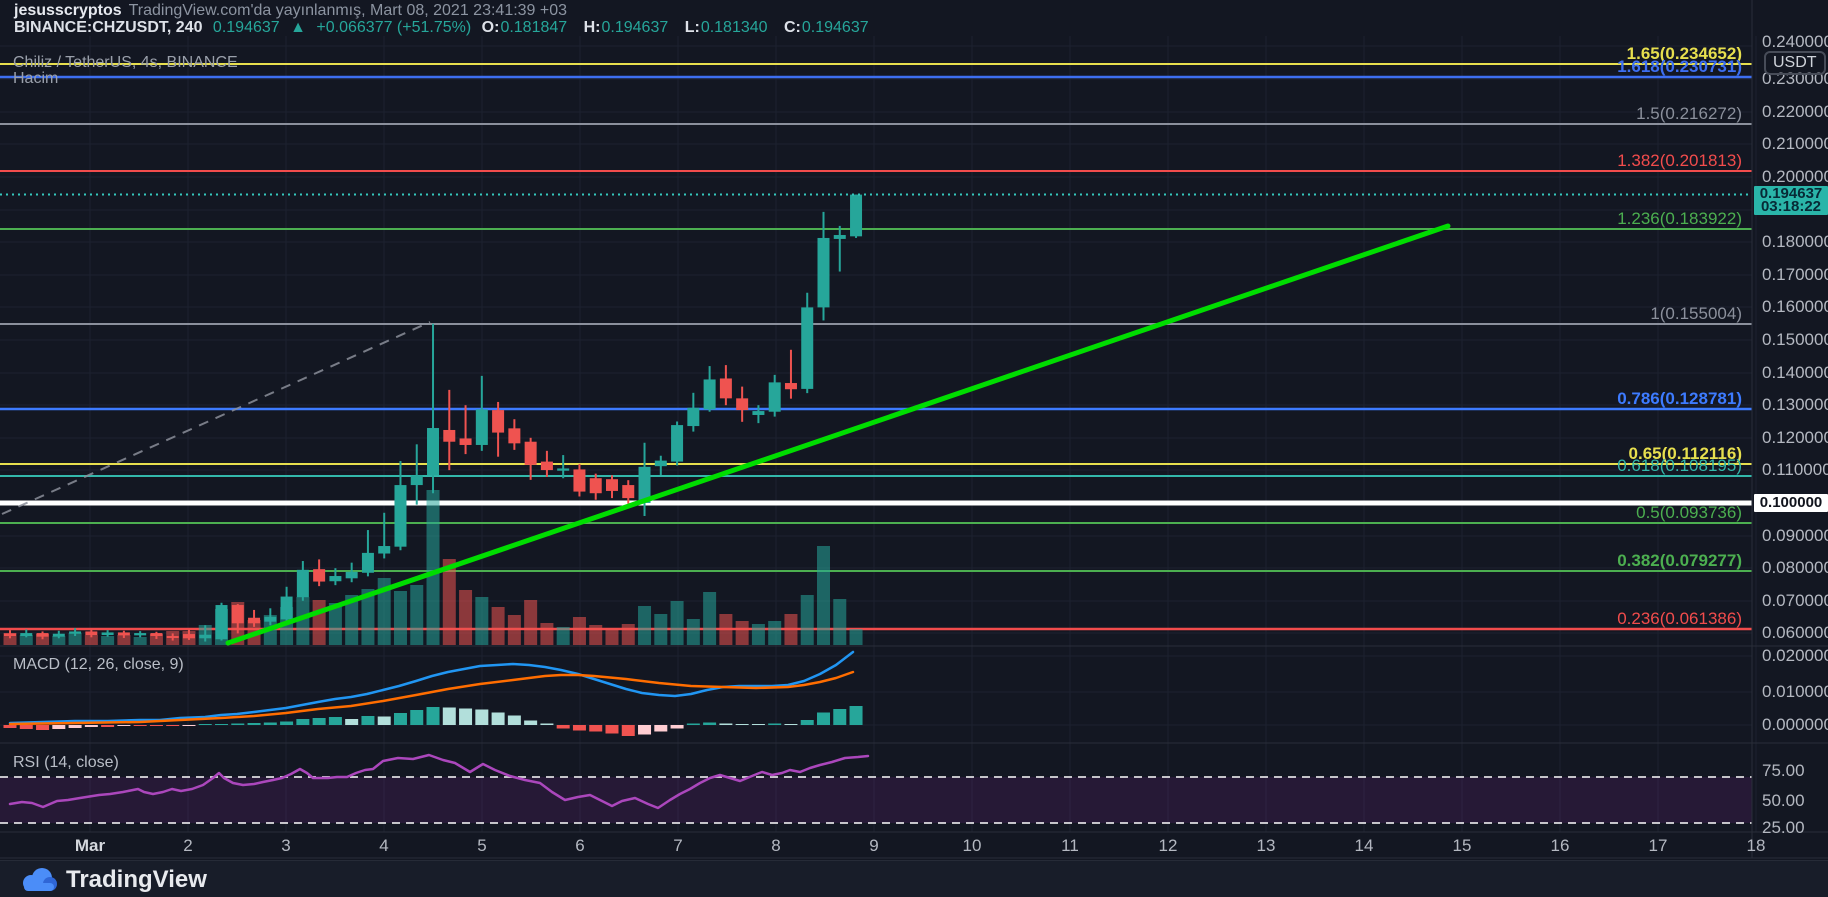  Describe the element at coordinates (1795, 404) in the screenshot. I see `price-axis-label: 0.130000` at that location.